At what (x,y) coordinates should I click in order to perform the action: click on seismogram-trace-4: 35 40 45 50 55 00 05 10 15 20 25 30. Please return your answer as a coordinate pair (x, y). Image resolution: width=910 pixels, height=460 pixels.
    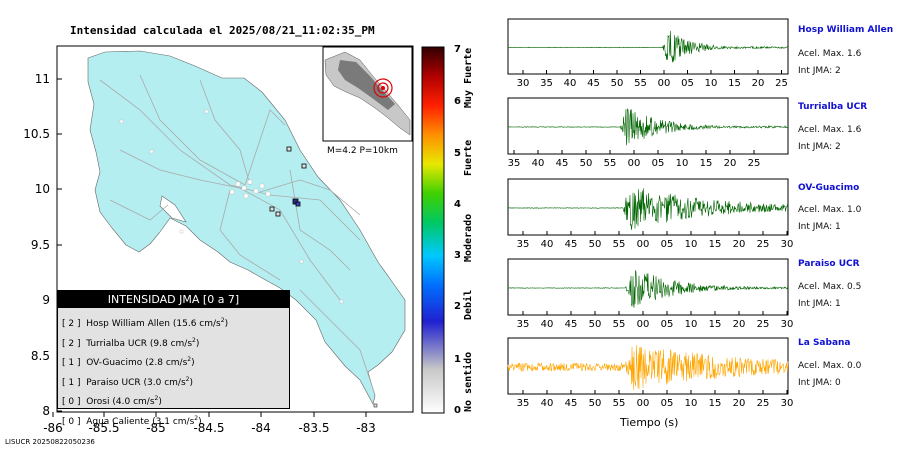
    Looking at the image, I should click on (650, 294).